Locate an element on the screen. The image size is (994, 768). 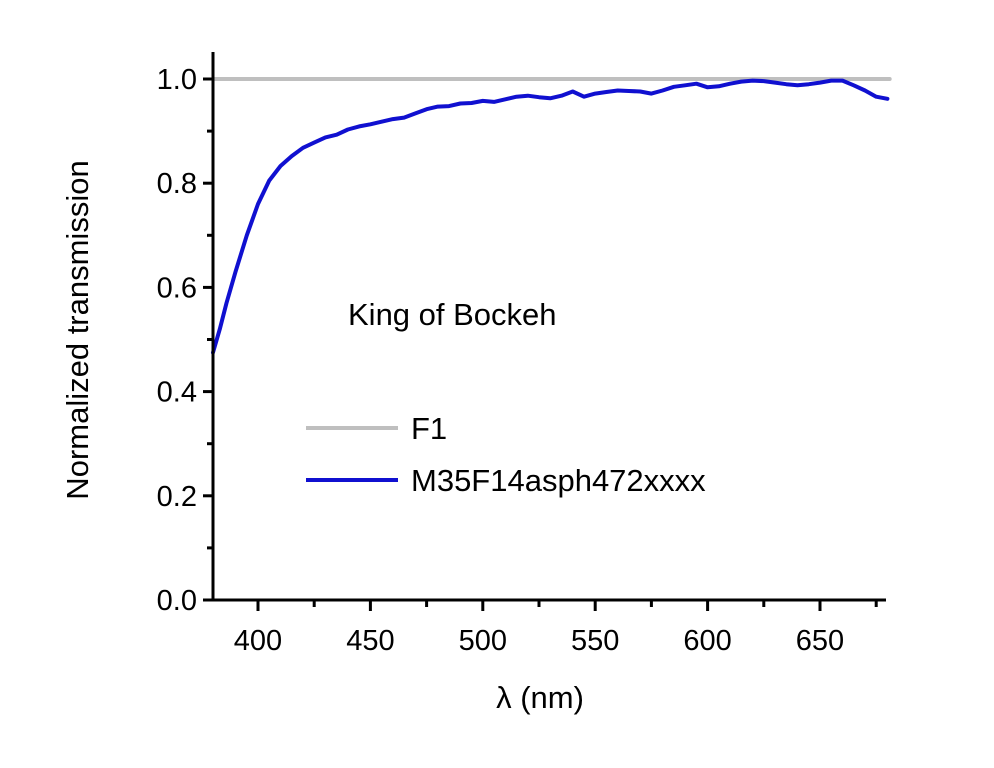
x-tick-label: 650 is located at coordinates (820, 641).